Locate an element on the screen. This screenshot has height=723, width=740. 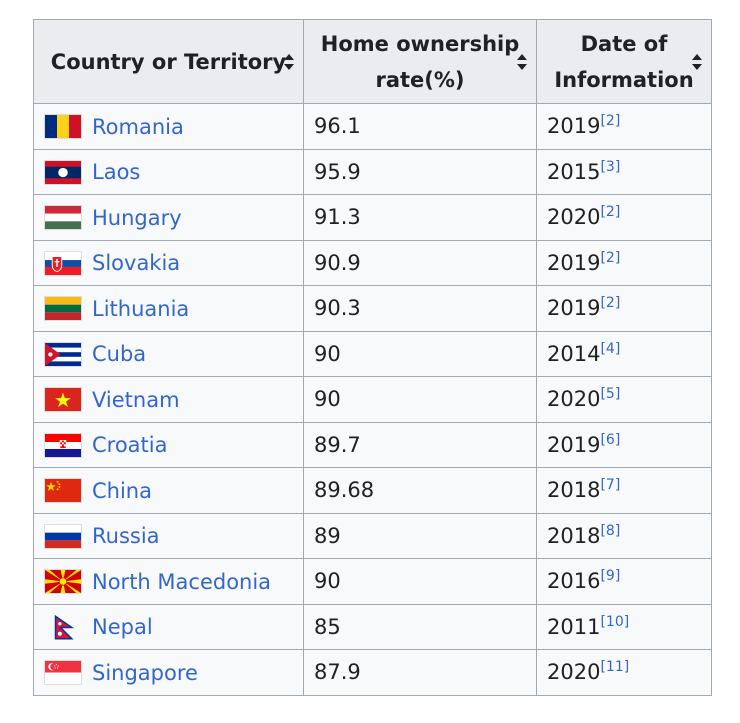
country-cell: North Macedonia is located at coordinates (168, 581).